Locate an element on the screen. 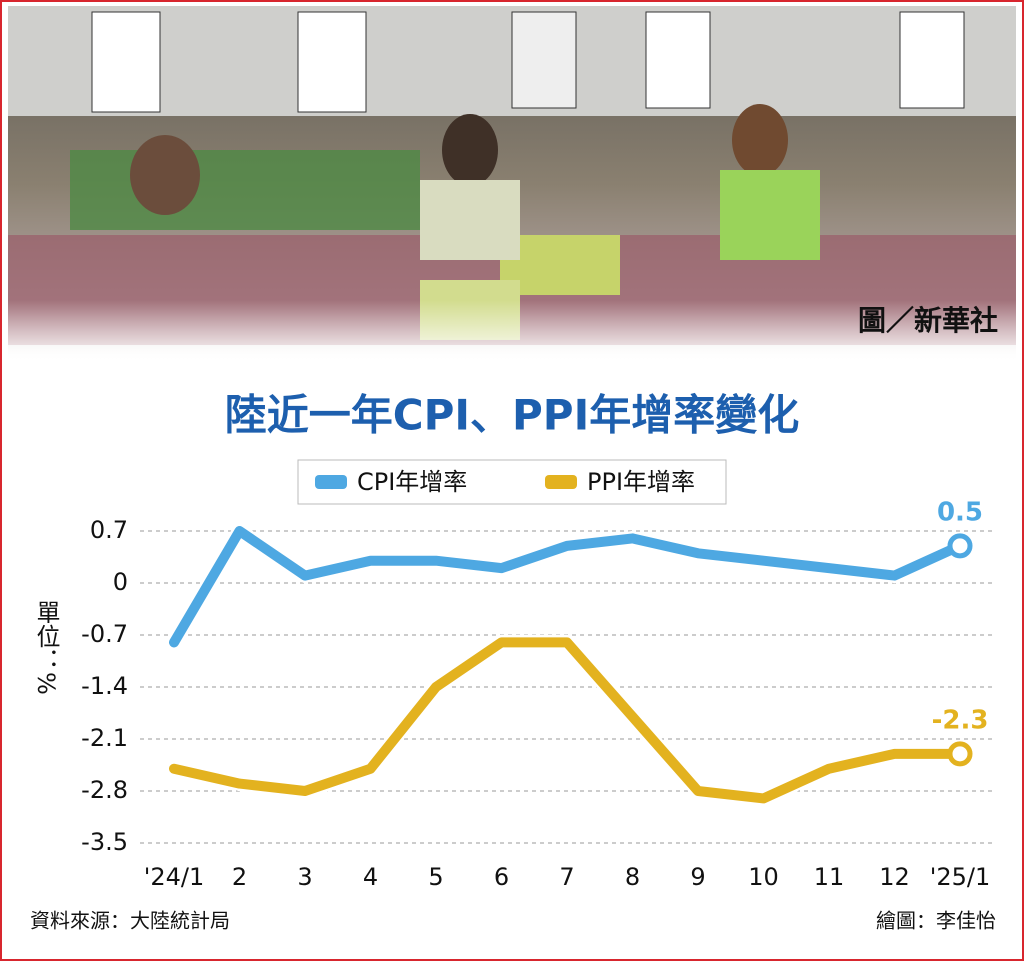 Image resolution: width=1024 pixels, height=961 pixels. x-tick-label: 4 is located at coordinates (370, 877).